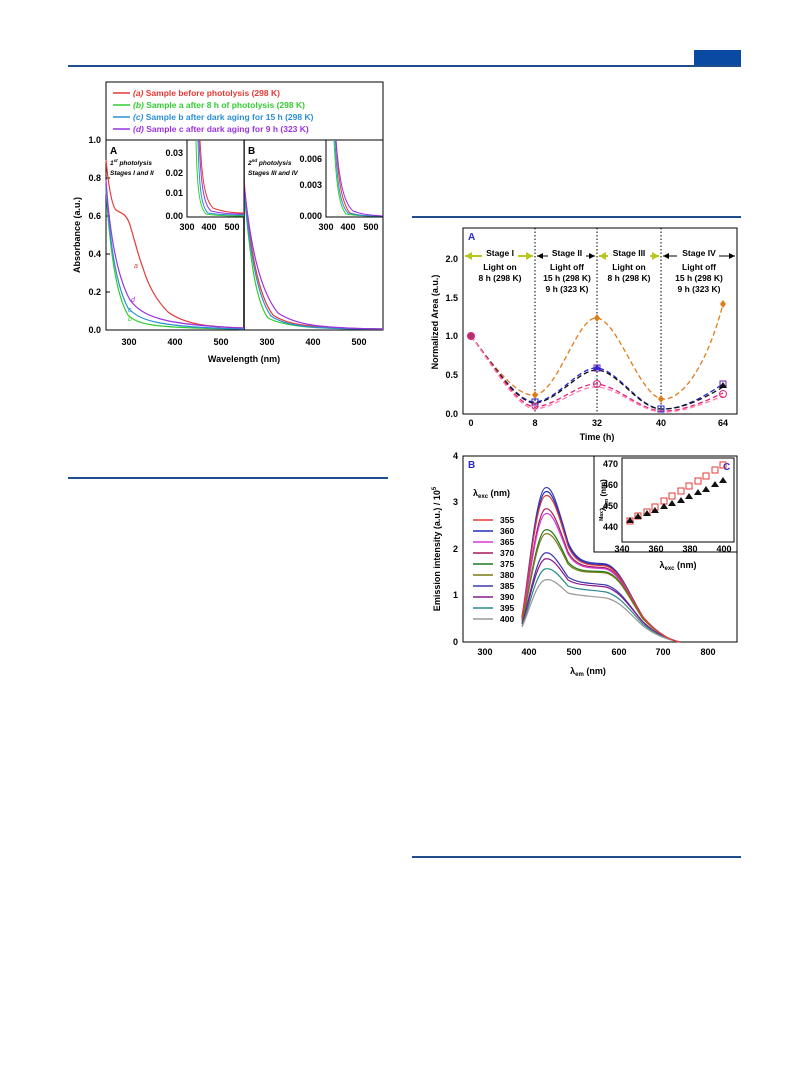 This screenshot has width=809, height=1067. I want to click on emission-legend-item-400: 400, so click(493, 619).